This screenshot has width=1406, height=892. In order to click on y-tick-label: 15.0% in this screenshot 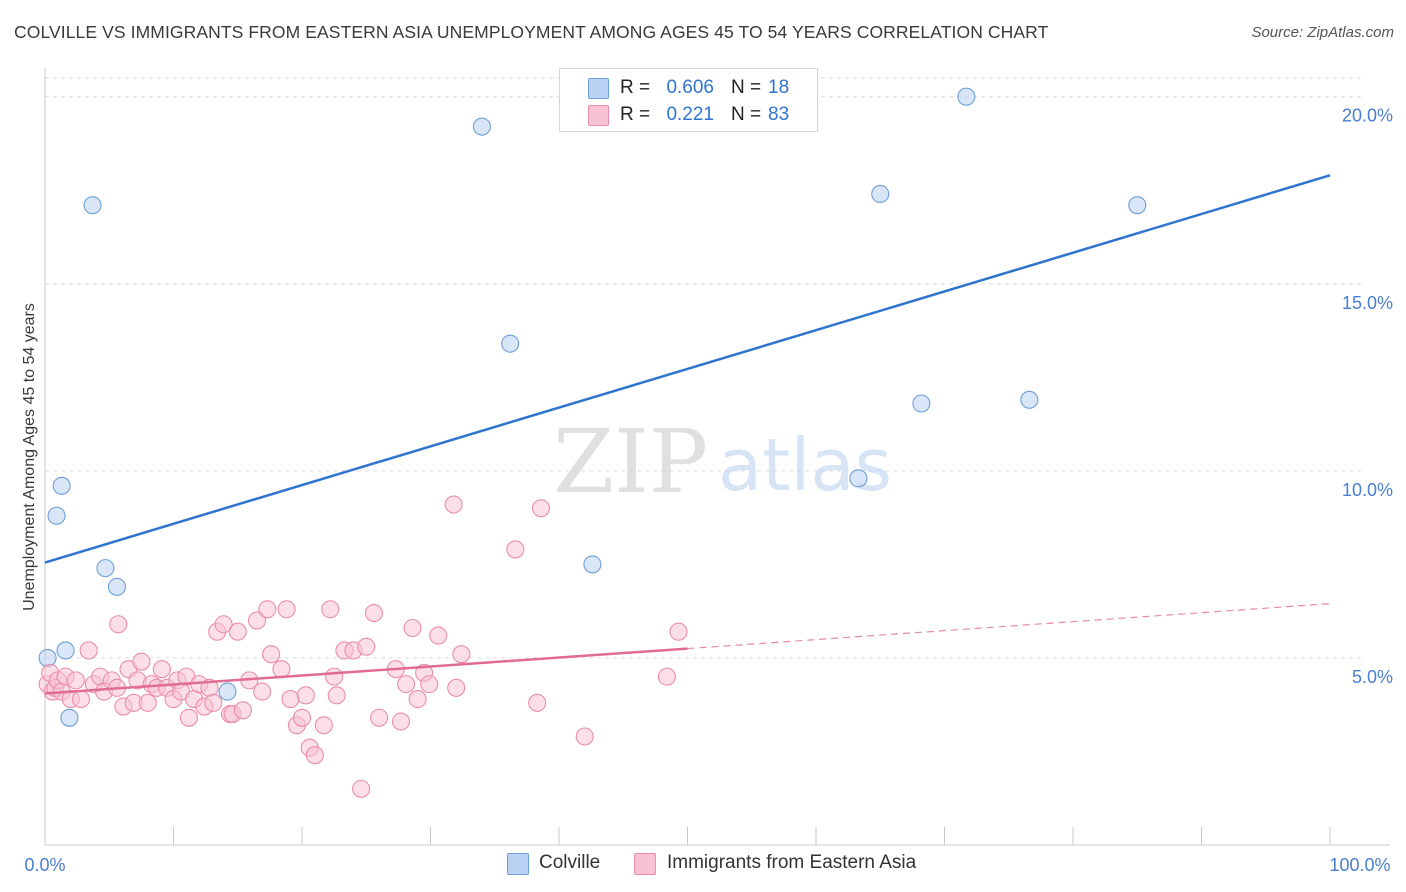, I will do `click(1367, 303)`.